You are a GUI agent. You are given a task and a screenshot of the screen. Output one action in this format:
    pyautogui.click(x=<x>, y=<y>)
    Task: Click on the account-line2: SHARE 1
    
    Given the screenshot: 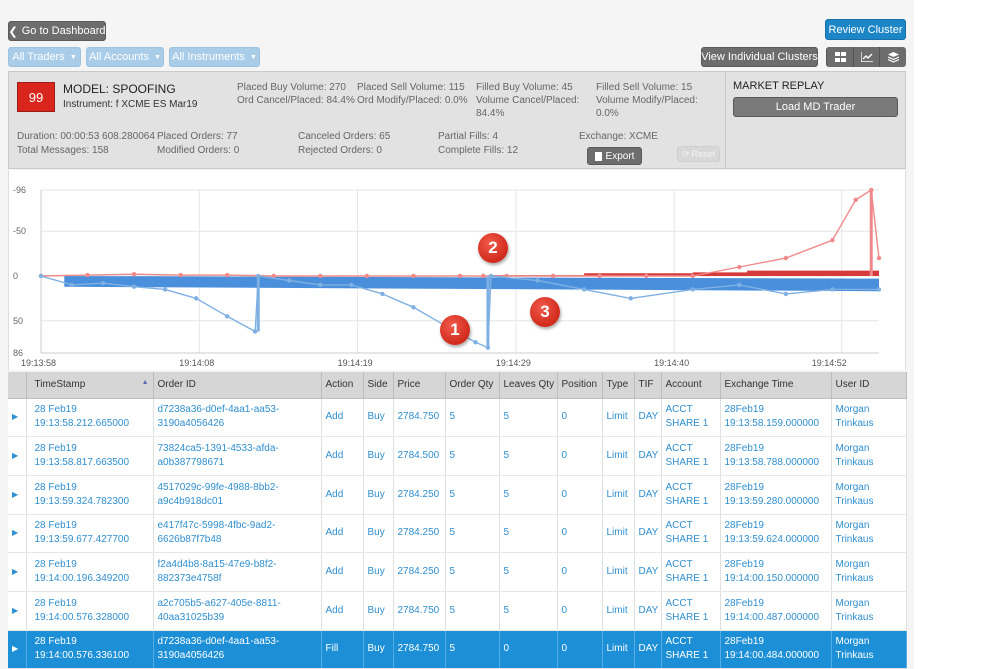 What is the action you would take?
    pyautogui.click(x=687, y=501)
    